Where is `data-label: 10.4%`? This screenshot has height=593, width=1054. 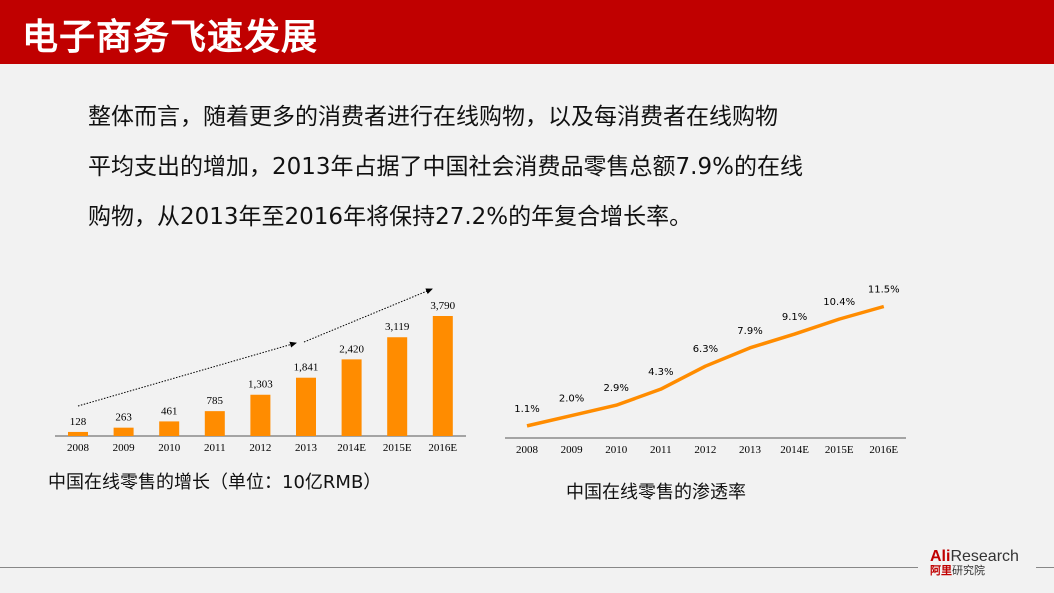
data-label: 10.4% is located at coordinates (839, 302).